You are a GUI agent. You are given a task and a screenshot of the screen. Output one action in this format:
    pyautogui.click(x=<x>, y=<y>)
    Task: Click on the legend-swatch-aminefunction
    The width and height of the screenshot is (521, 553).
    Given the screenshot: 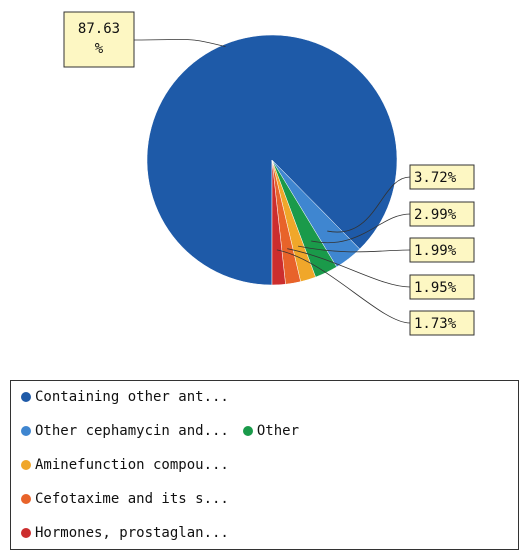 What is the action you would take?
    pyautogui.click(x=26, y=465)
    